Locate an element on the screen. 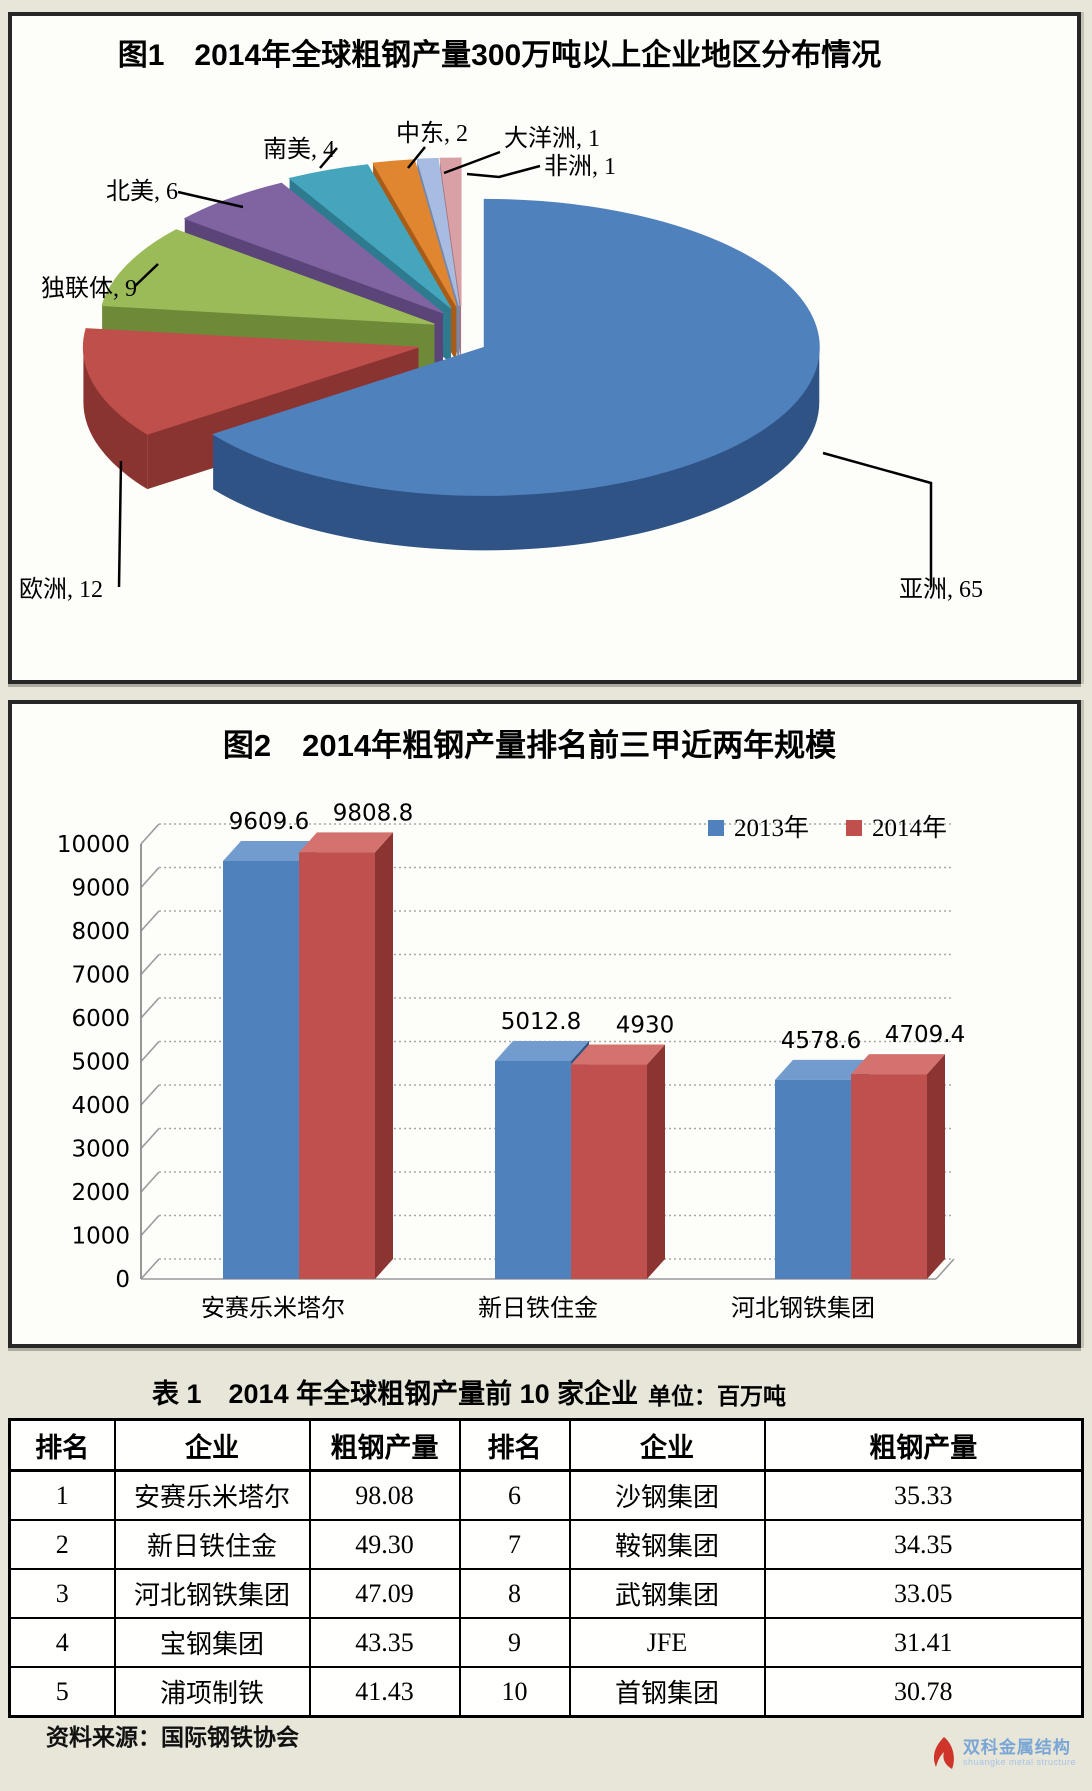 The image size is (1092, 1791). bar-2013年 is located at coordinates (270, 1059).